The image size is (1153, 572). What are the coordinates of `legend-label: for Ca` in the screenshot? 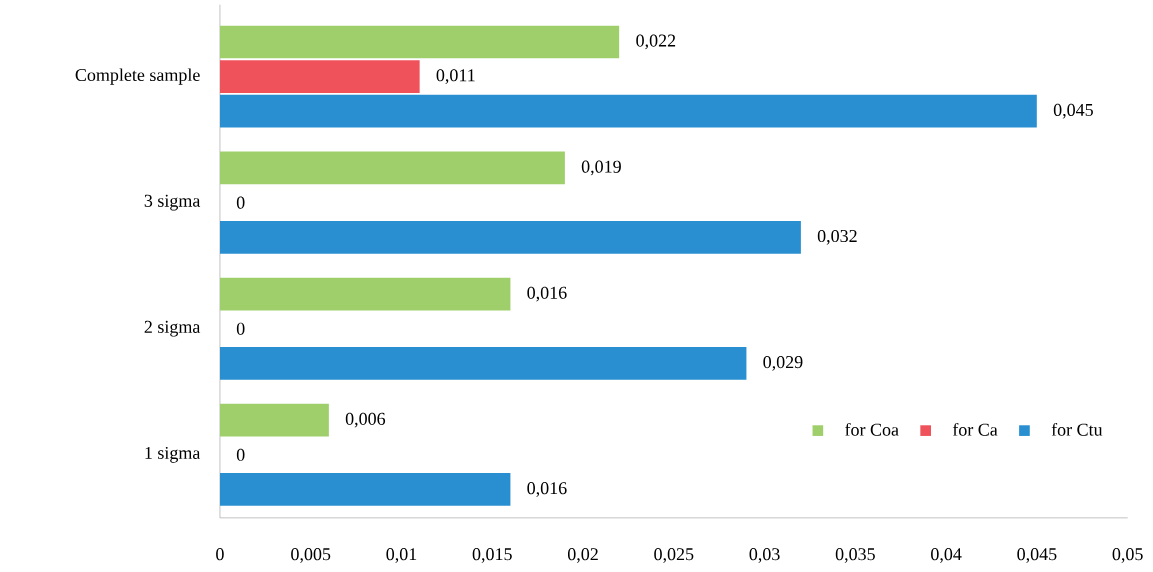 It's located at (975, 429).